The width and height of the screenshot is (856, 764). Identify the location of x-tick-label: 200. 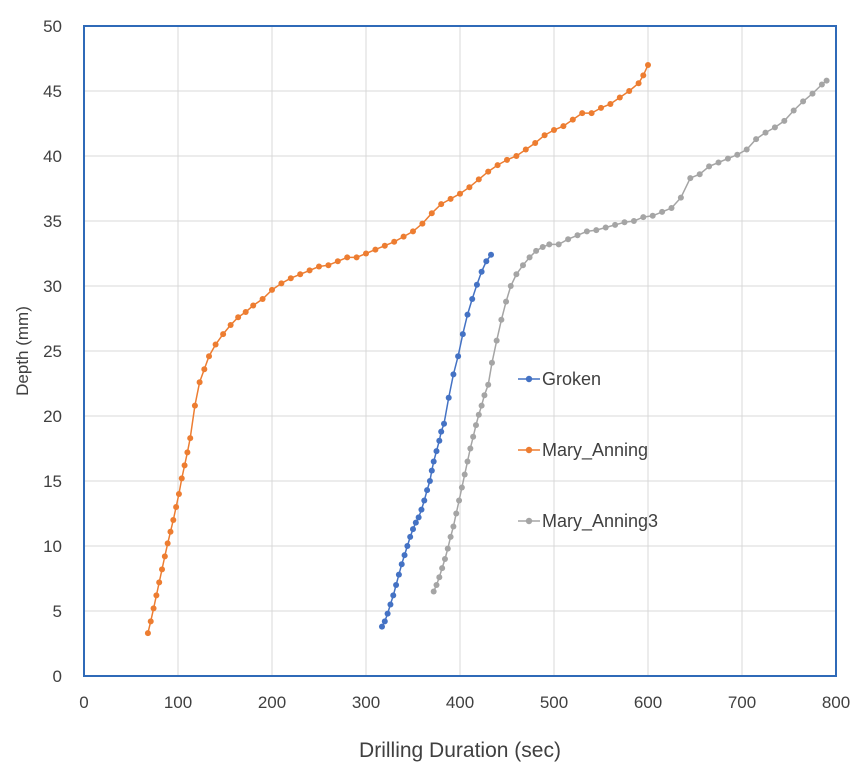
(272, 702).